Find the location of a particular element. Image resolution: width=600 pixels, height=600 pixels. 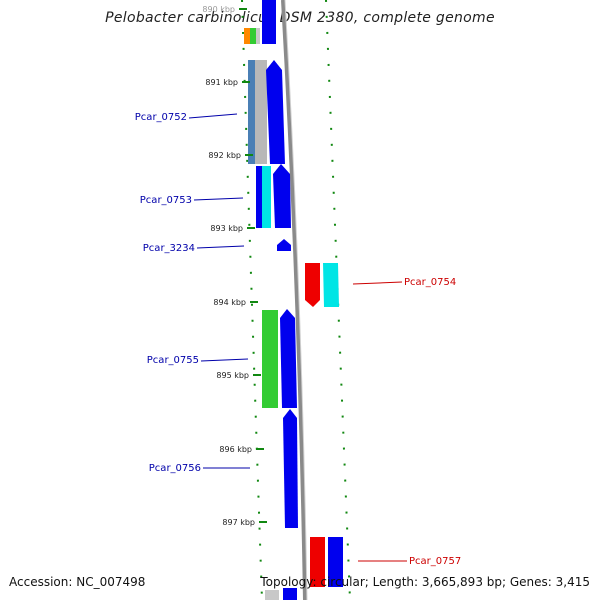

genome-backbone is located at coordinates (294, 300).